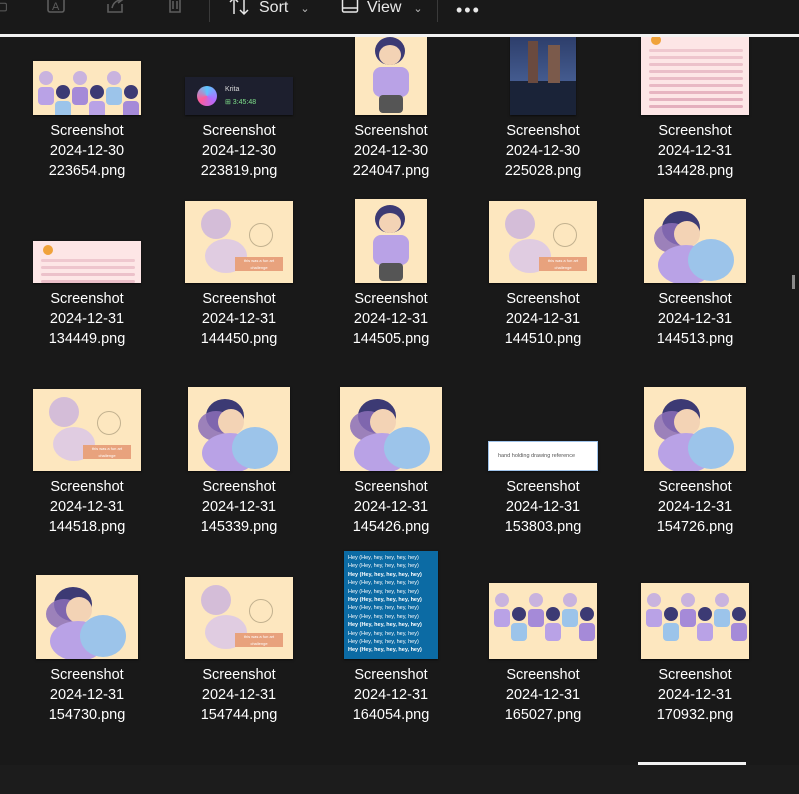 The image size is (799, 794). I want to click on file-name-line: 145426.png, so click(391, 527).